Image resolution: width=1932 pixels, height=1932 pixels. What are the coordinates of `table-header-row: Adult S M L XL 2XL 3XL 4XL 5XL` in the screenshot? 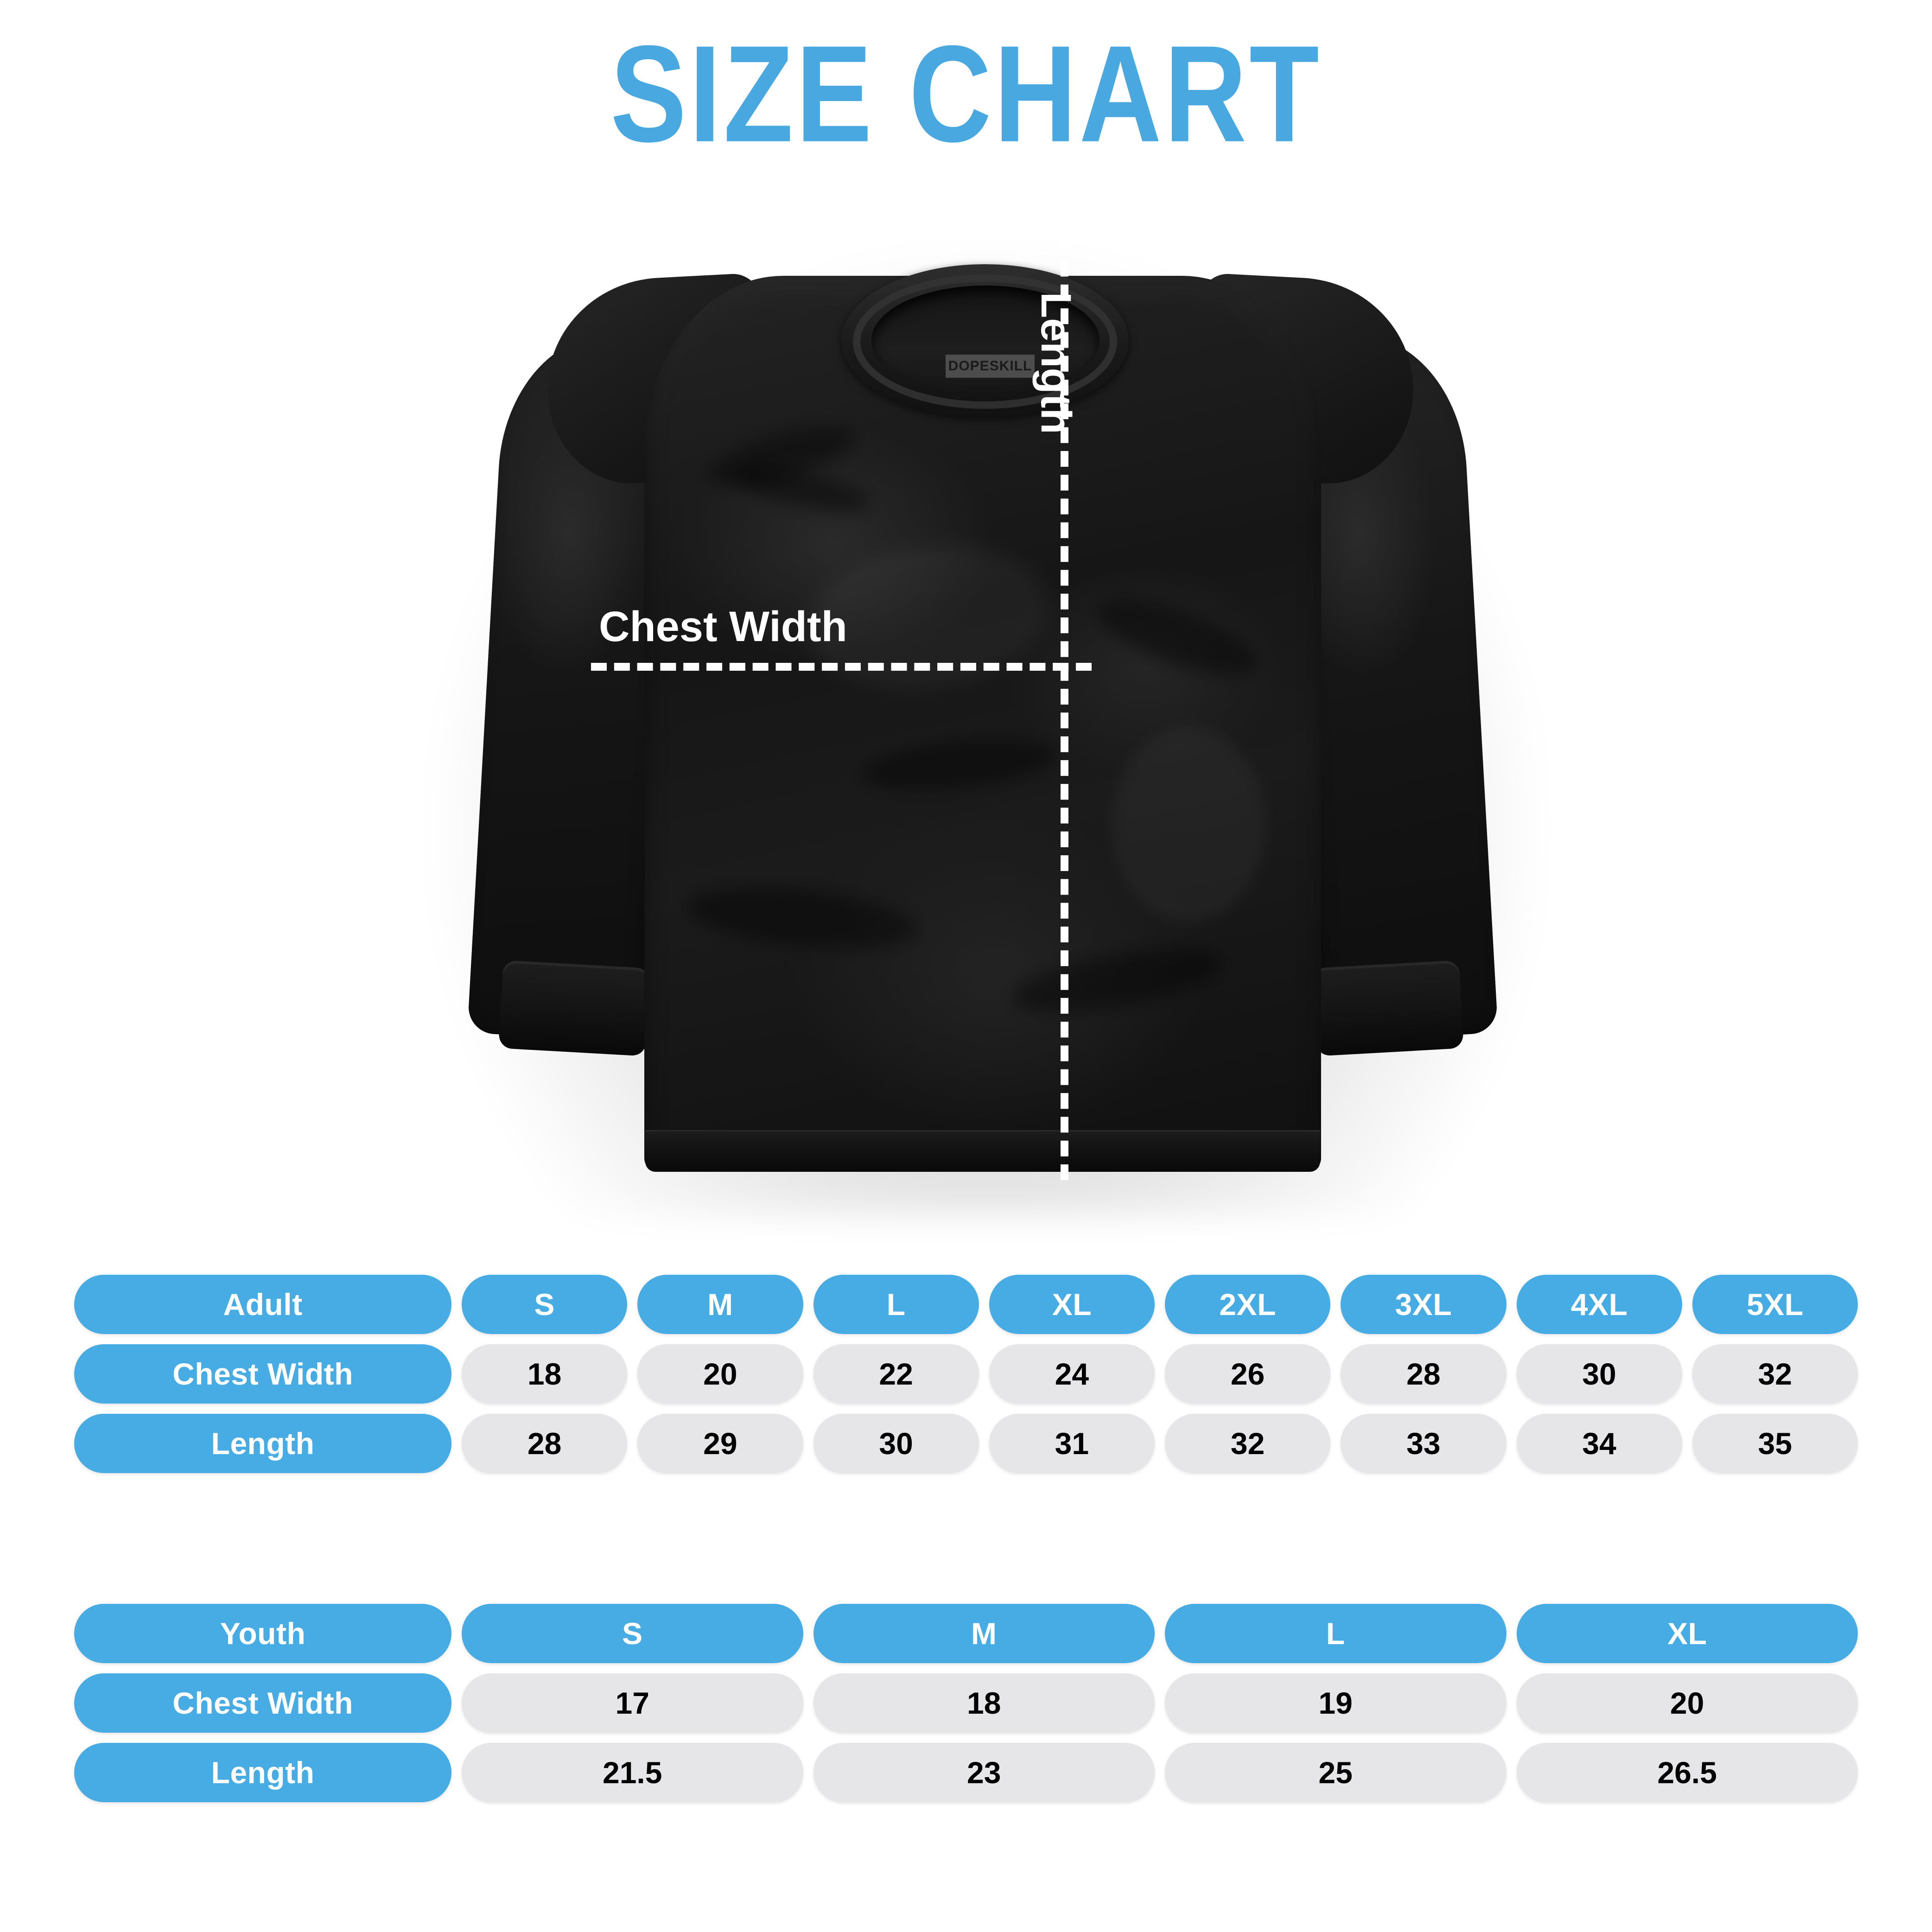 It's located at (966, 1304).